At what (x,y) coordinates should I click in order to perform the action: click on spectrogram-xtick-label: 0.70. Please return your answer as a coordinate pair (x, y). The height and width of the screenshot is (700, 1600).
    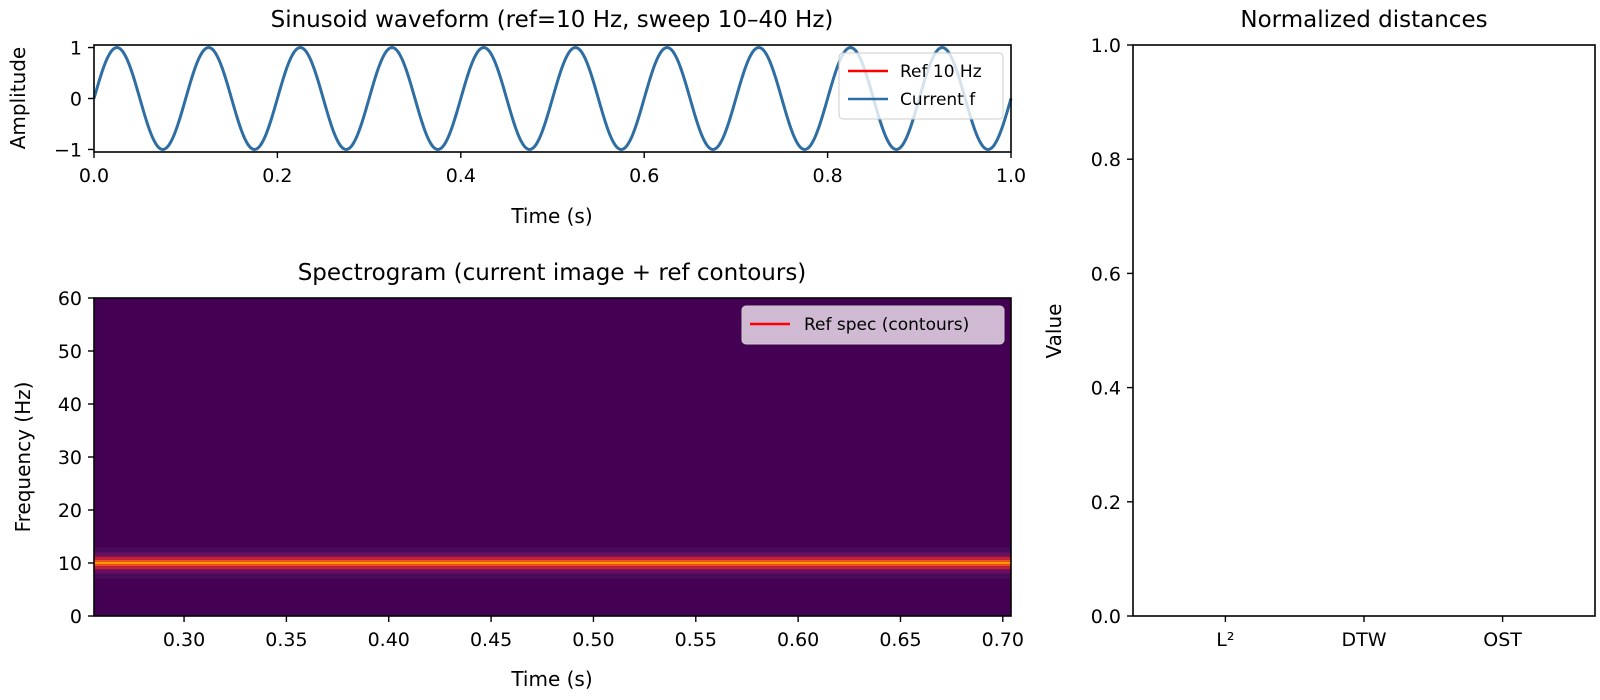
    Looking at the image, I should click on (1003, 640).